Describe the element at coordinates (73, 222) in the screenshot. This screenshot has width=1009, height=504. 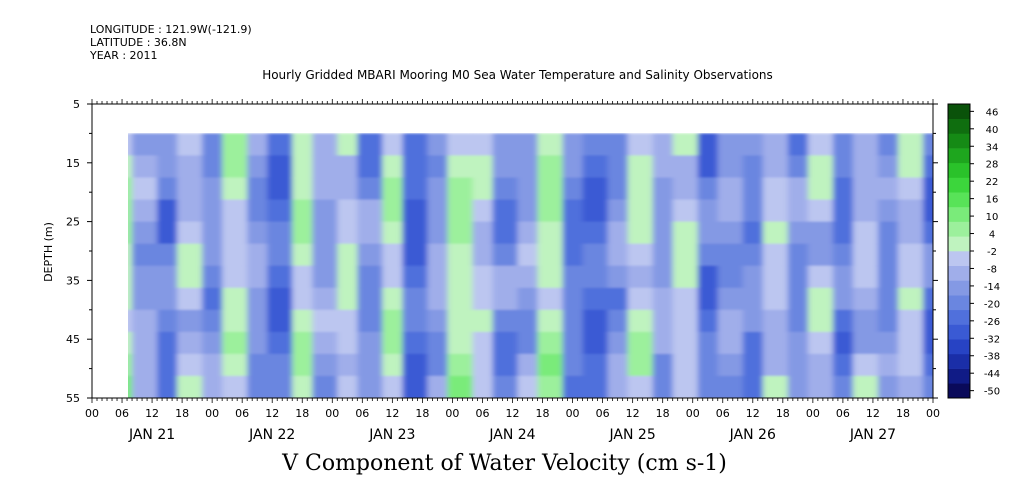
I see `y-tick-label: 25` at that location.